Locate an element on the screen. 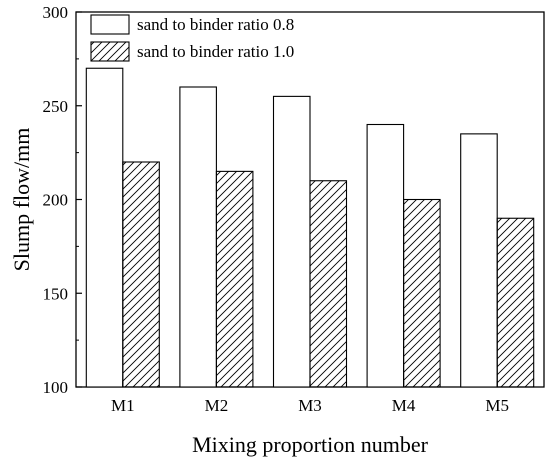  x-axis-ticks: M1 M2 M3 M4 M5 is located at coordinates (310, 398).